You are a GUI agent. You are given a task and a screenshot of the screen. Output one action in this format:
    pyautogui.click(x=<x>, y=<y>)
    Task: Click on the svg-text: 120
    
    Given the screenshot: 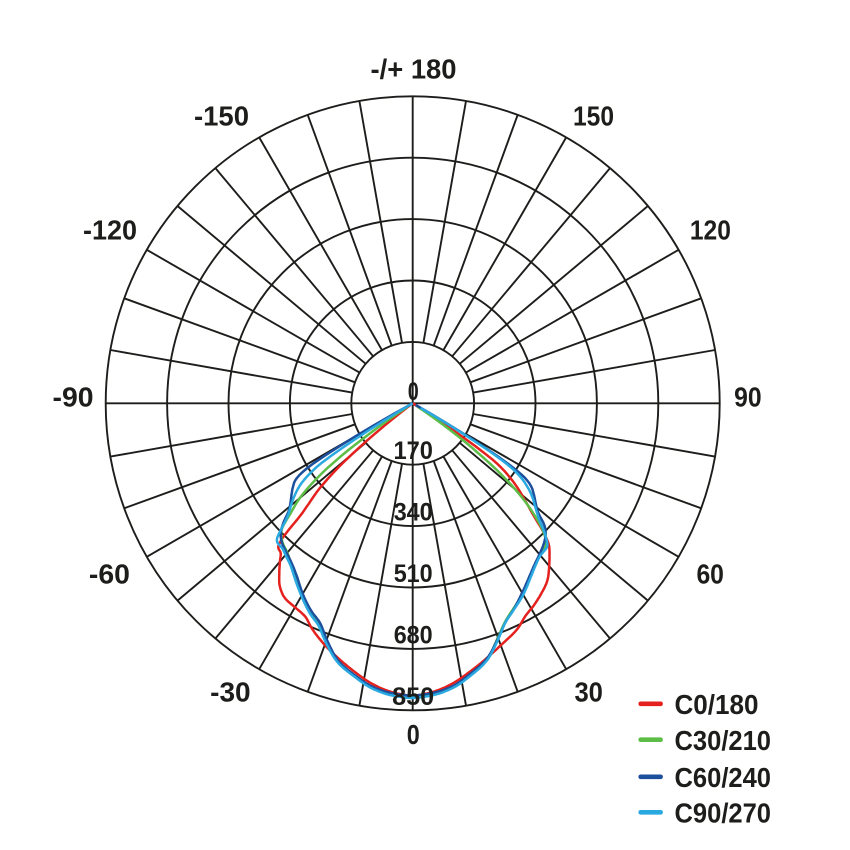 What is the action you would take?
    pyautogui.click(x=710, y=230)
    